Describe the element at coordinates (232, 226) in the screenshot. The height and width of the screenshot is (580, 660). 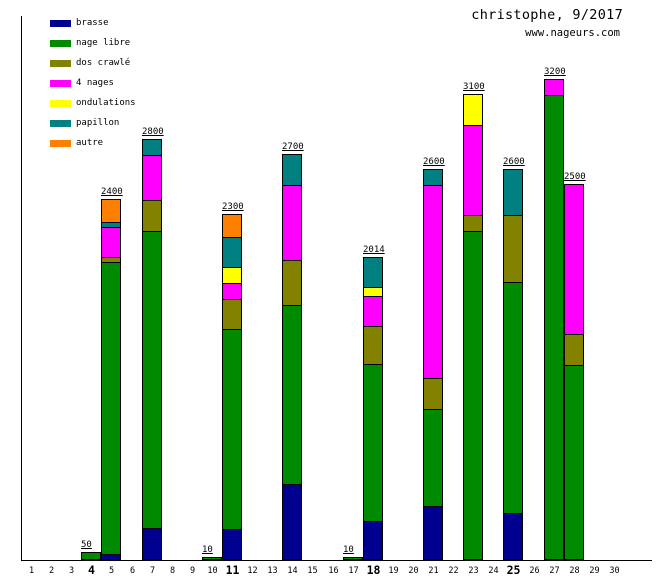
I see `bar-segment-autre` at that location.